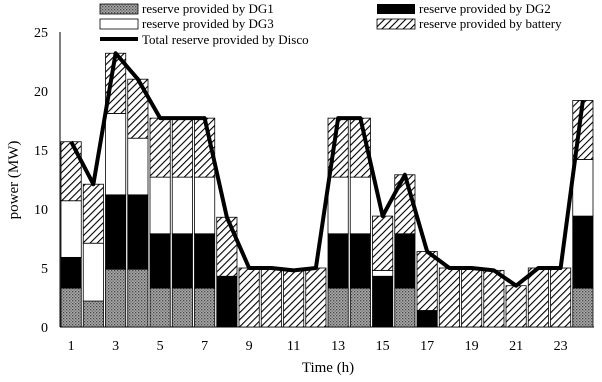 Image resolution: width=602 pixels, height=382 pixels. Describe the element at coordinates (516, 346) in the screenshot. I see `x-tick-label: 21` at that location.